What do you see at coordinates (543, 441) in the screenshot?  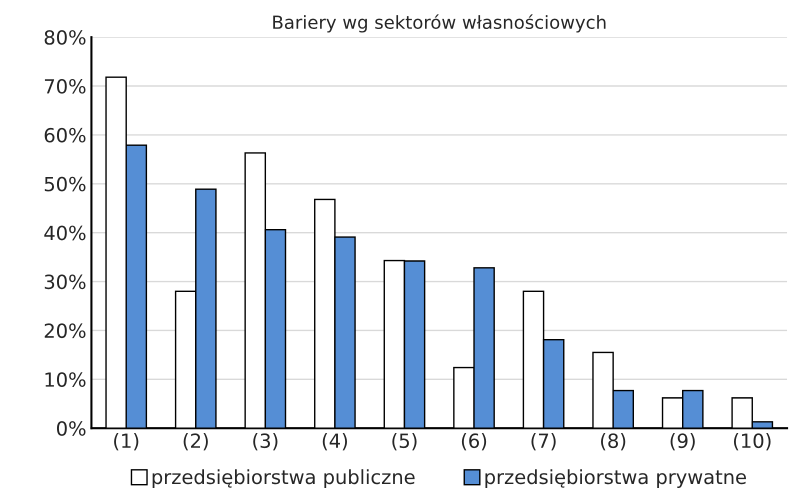 I see `x-tick-label: (7)` at bounding box center [543, 441].